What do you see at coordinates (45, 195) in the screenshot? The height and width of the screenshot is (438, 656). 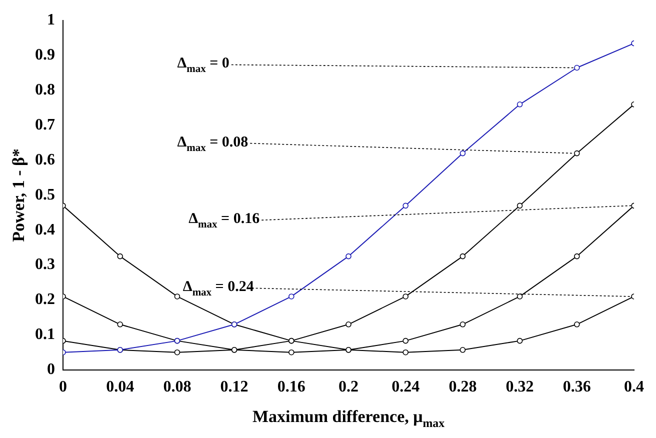 I see `y-tick-label: 0.5` at bounding box center [45, 195].